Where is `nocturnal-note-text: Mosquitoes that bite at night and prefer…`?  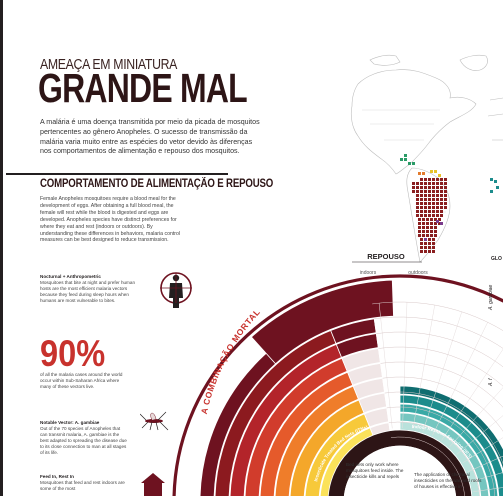 nocturnal-note-text: Mosquitoes that bite at night and prefer… is located at coordinates (87, 292).